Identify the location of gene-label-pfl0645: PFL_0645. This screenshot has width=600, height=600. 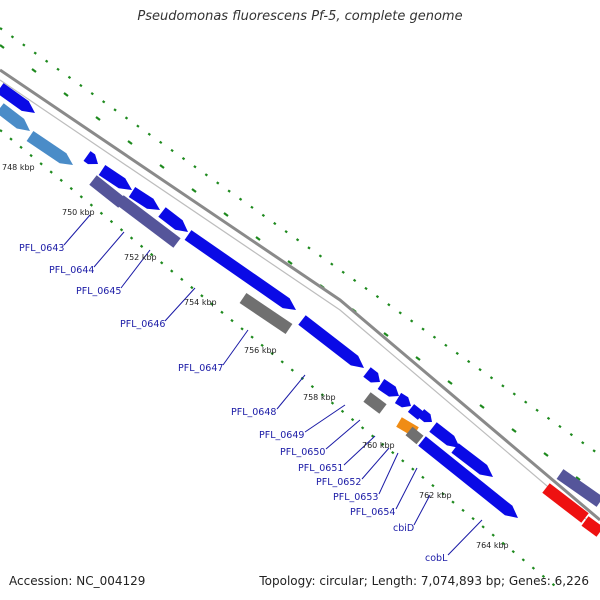
(98, 291).